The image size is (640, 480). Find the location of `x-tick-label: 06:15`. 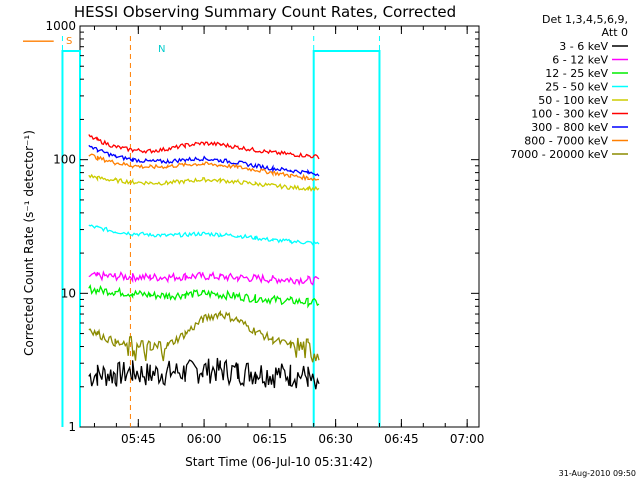

x-tick-label: 06:15 is located at coordinates (270, 439).